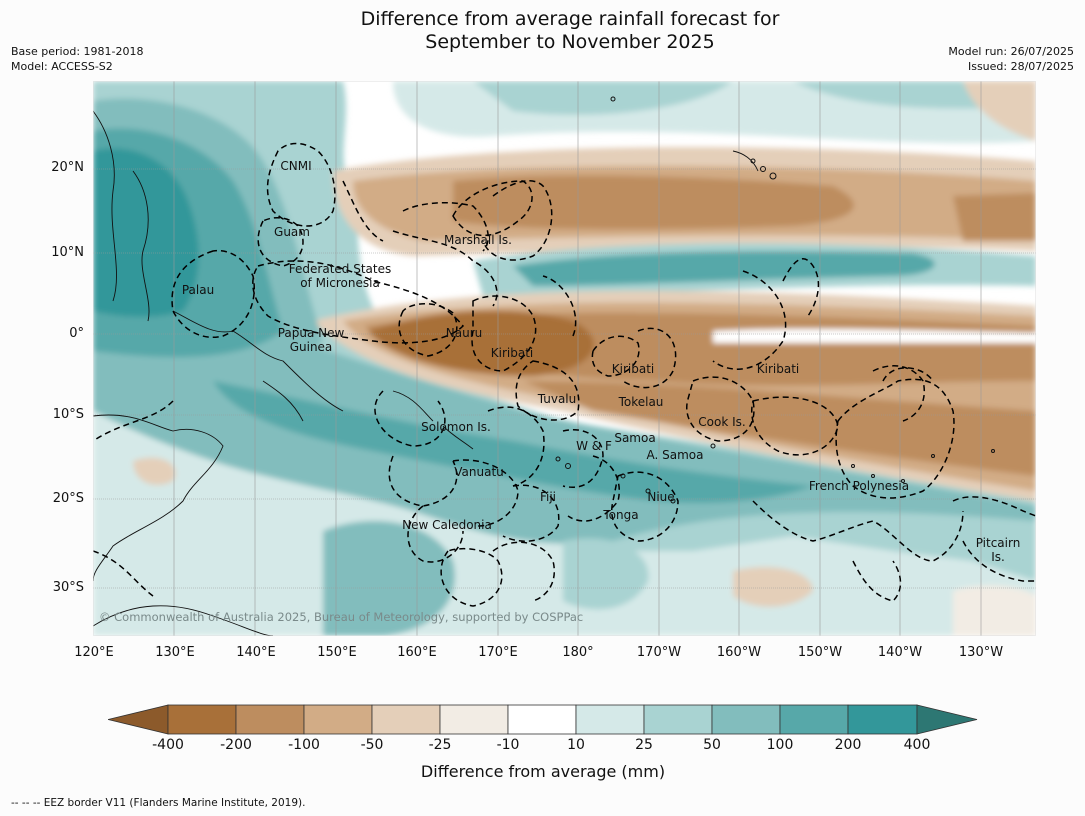 The height and width of the screenshot is (816, 1085). Describe the element at coordinates (780, 745) in the screenshot. I see `colorbar-tick-9: 100` at that location.